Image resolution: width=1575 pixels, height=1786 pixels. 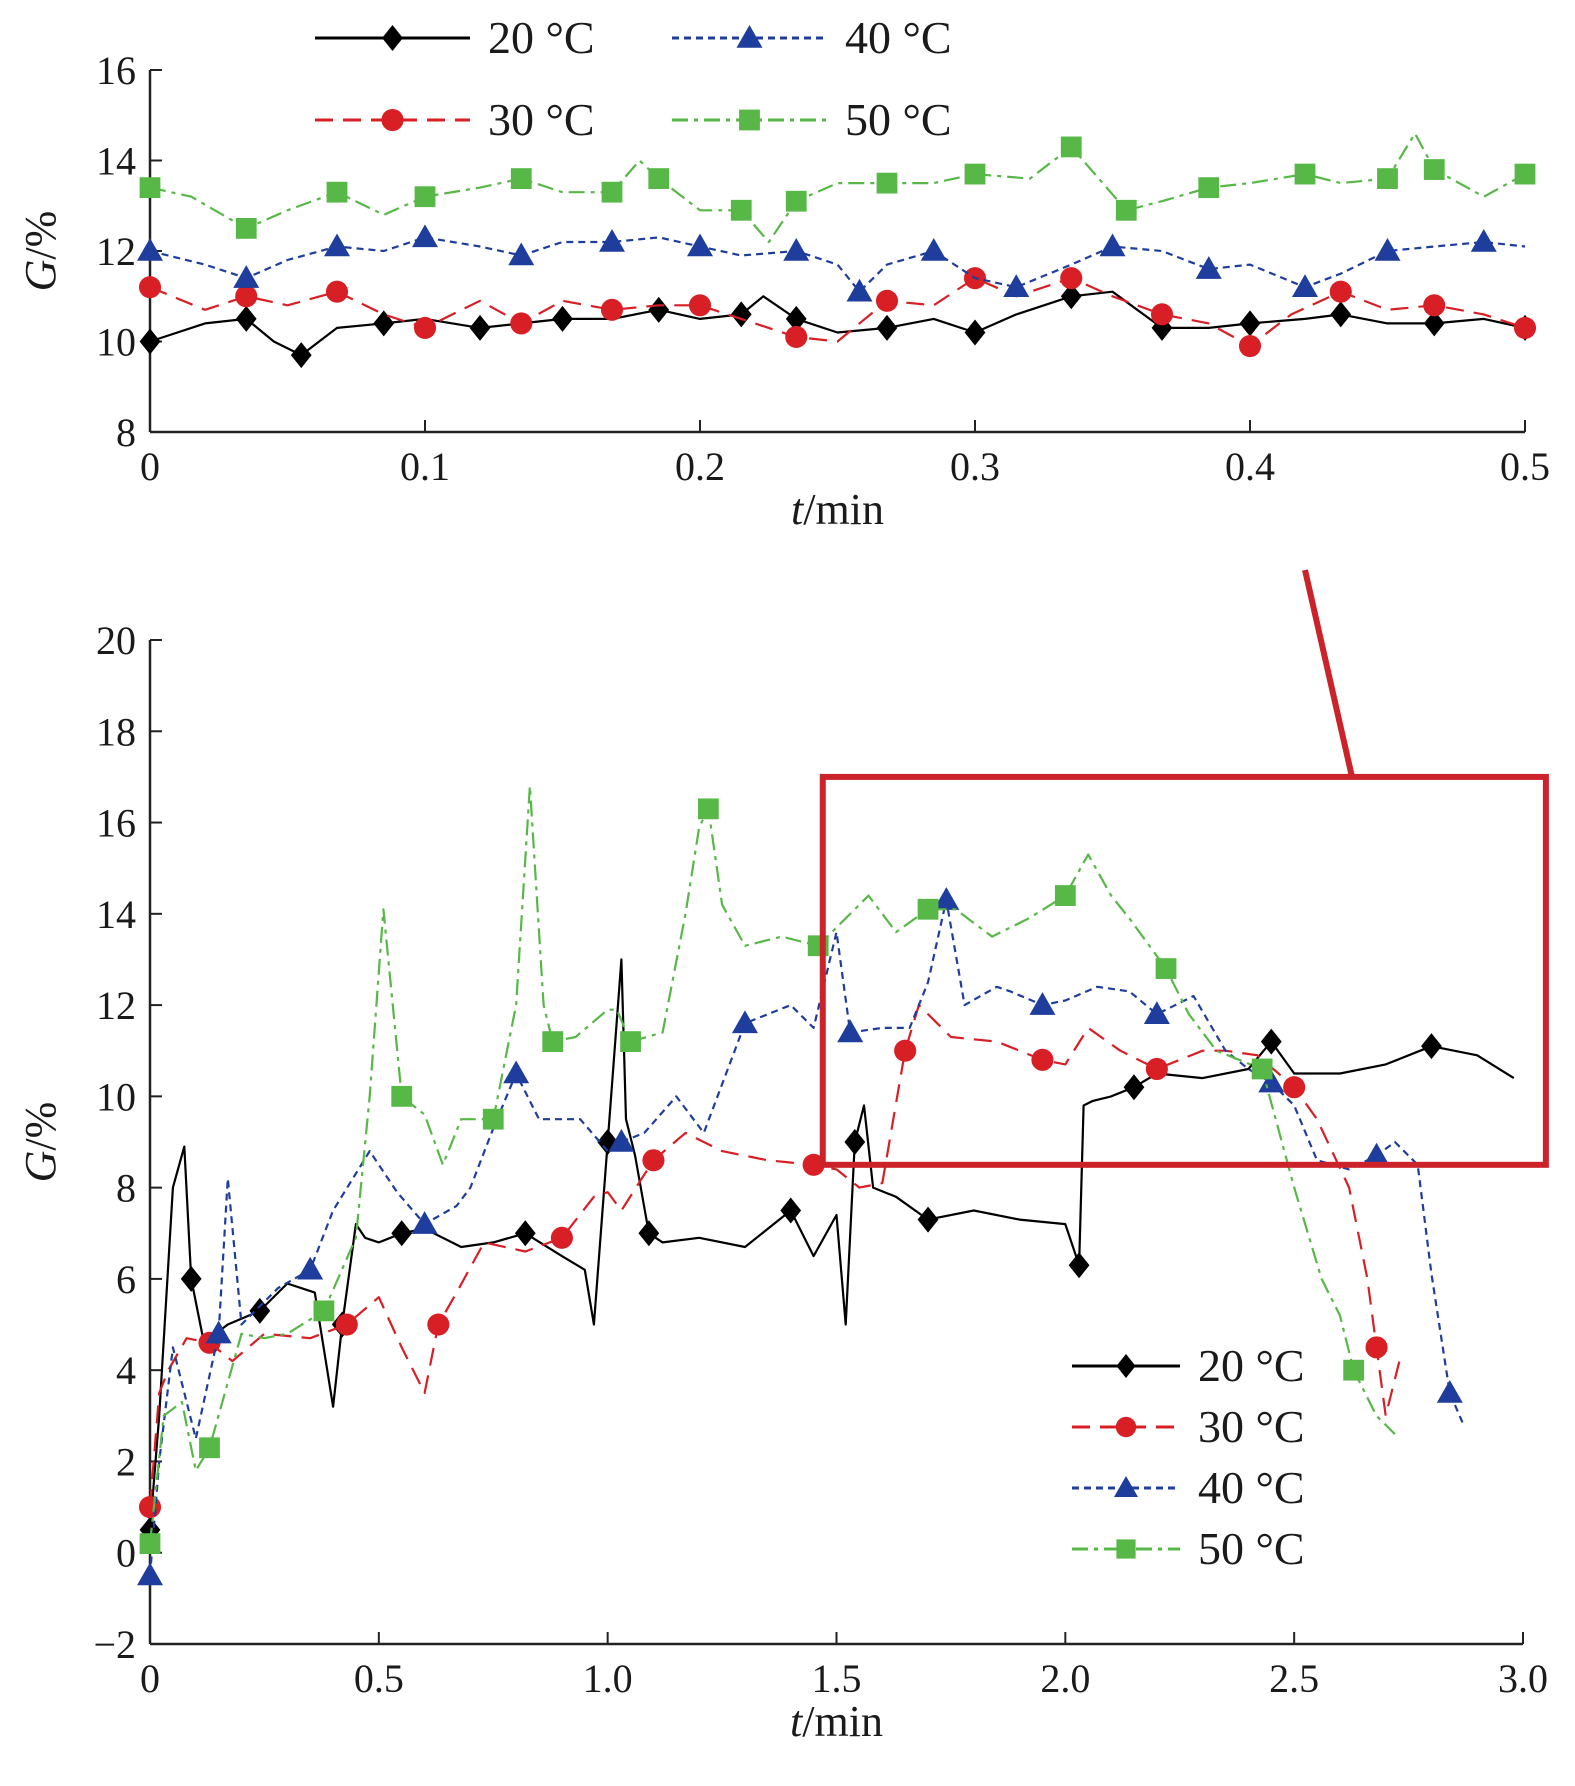 What do you see at coordinates (1126, 1486) in the screenshot?
I see `legend-marker-40-c` at bounding box center [1126, 1486].